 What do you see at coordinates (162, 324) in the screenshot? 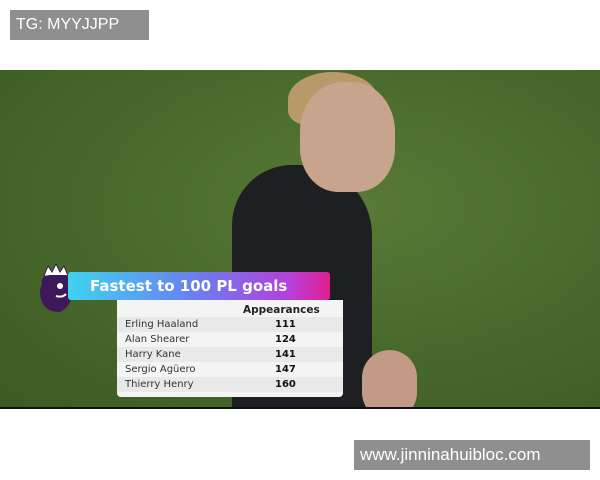
I see `player-name: Erling Haaland` at bounding box center [162, 324].